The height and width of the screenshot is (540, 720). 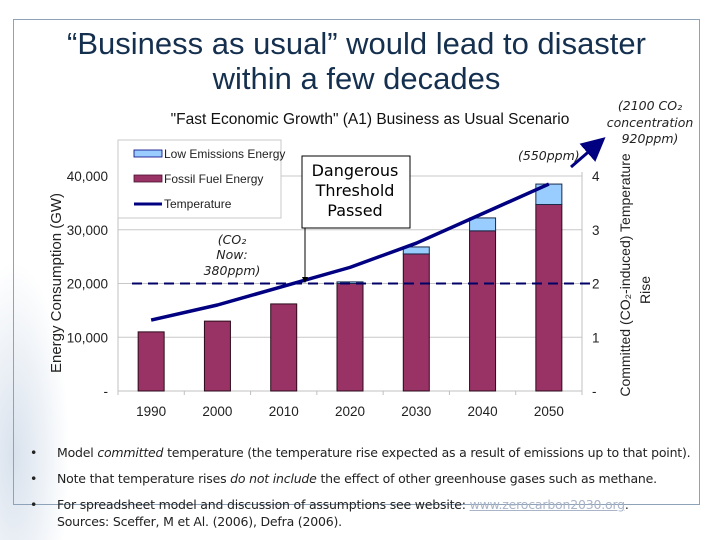 What do you see at coordinates (213, 179) in the screenshot?
I see `legend-label-fossil: Fossil Fuel Energy` at bounding box center [213, 179].